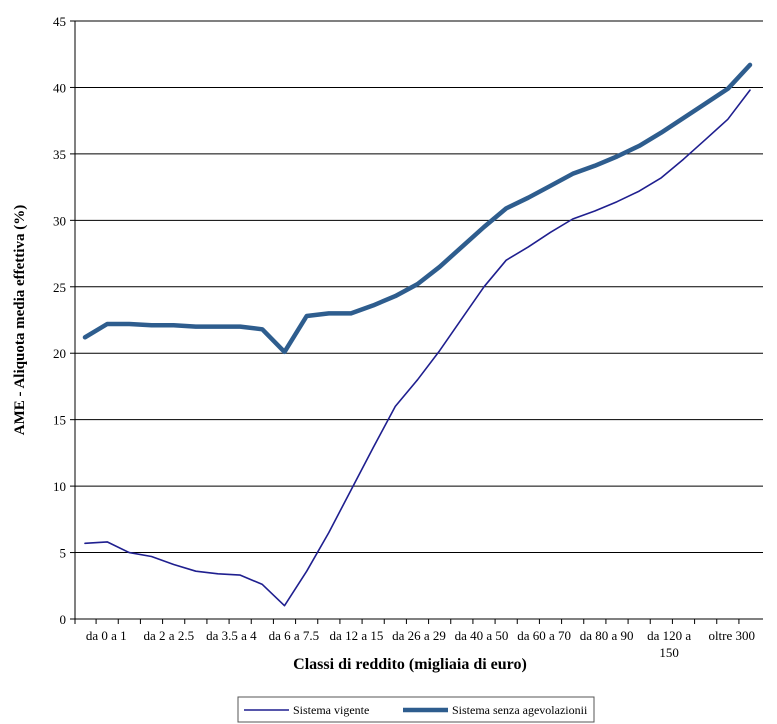  I want to click on x-tick-label: da 0 a 1, so click(106, 635).